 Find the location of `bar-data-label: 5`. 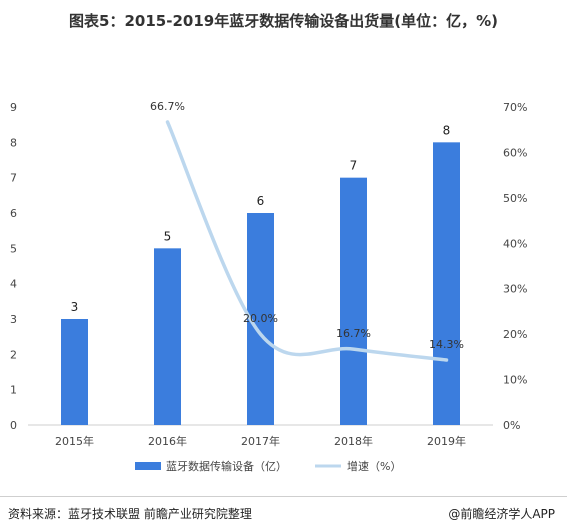

bar-data-label: 5 is located at coordinates (168, 236).